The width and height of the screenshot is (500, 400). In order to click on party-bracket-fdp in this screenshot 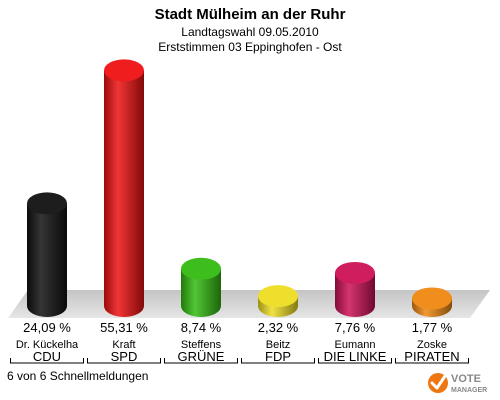, I will do `click(278, 361)`.